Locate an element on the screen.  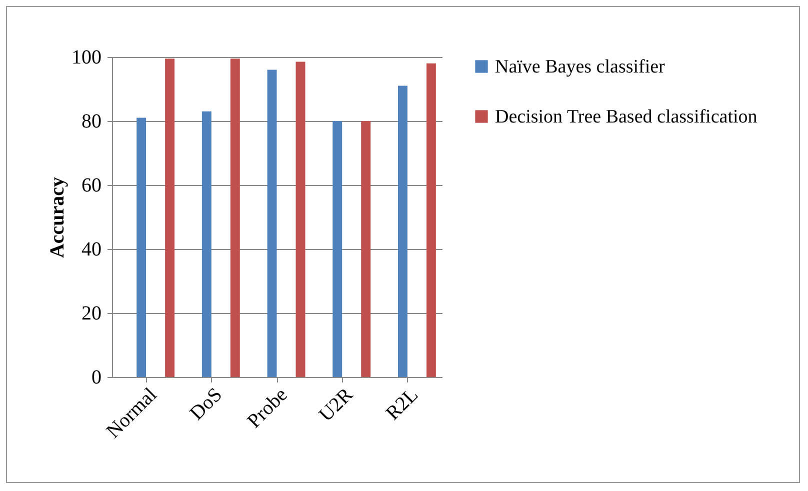
y-axis-title: Accuracy is located at coordinates (57, 217).